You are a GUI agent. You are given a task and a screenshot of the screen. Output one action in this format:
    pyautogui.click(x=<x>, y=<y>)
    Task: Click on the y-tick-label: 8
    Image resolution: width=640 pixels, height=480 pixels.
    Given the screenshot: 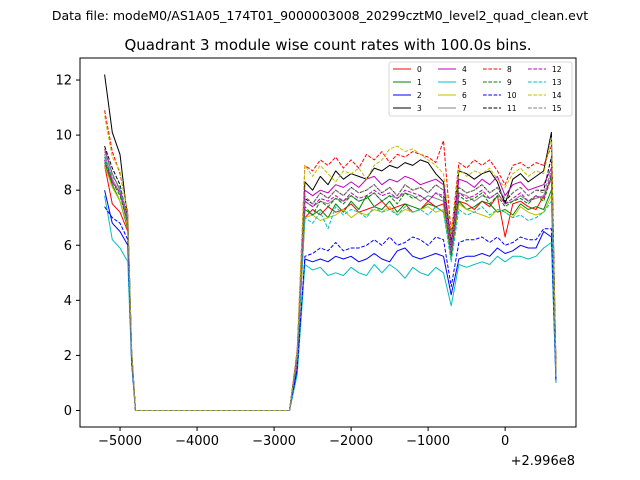 What is the action you would take?
    pyautogui.click(x=68, y=191)
    